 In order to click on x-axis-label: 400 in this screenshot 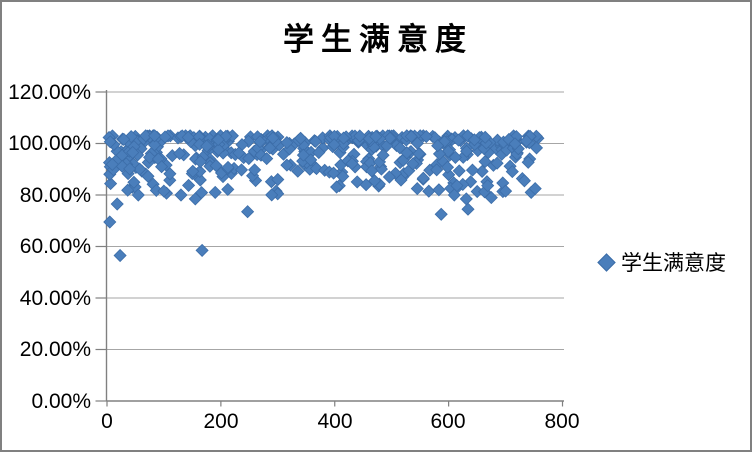, I will do `click(335, 421)`.